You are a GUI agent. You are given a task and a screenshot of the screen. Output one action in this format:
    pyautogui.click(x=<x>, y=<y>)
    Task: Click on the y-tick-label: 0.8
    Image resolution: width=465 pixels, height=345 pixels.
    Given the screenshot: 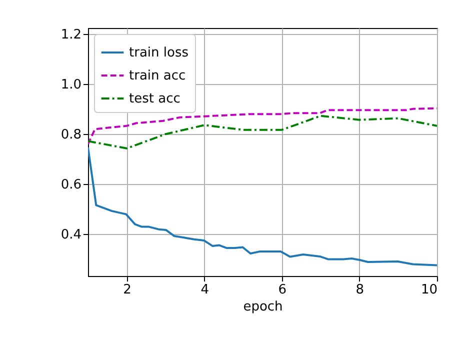 What is the action you would take?
    pyautogui.click(x=71, y=135)
    